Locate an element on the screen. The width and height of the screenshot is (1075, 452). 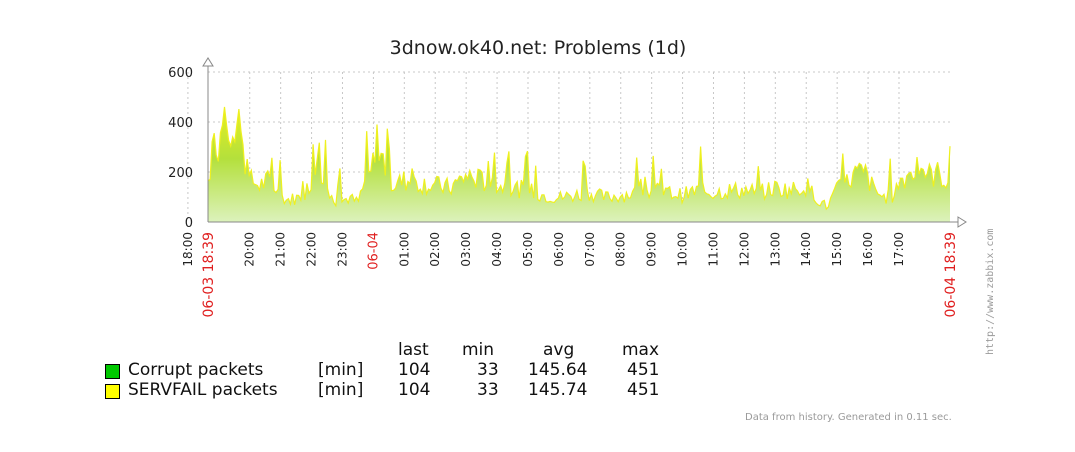
x-tick-label: 13:00 is located at coordinates (775, 249).